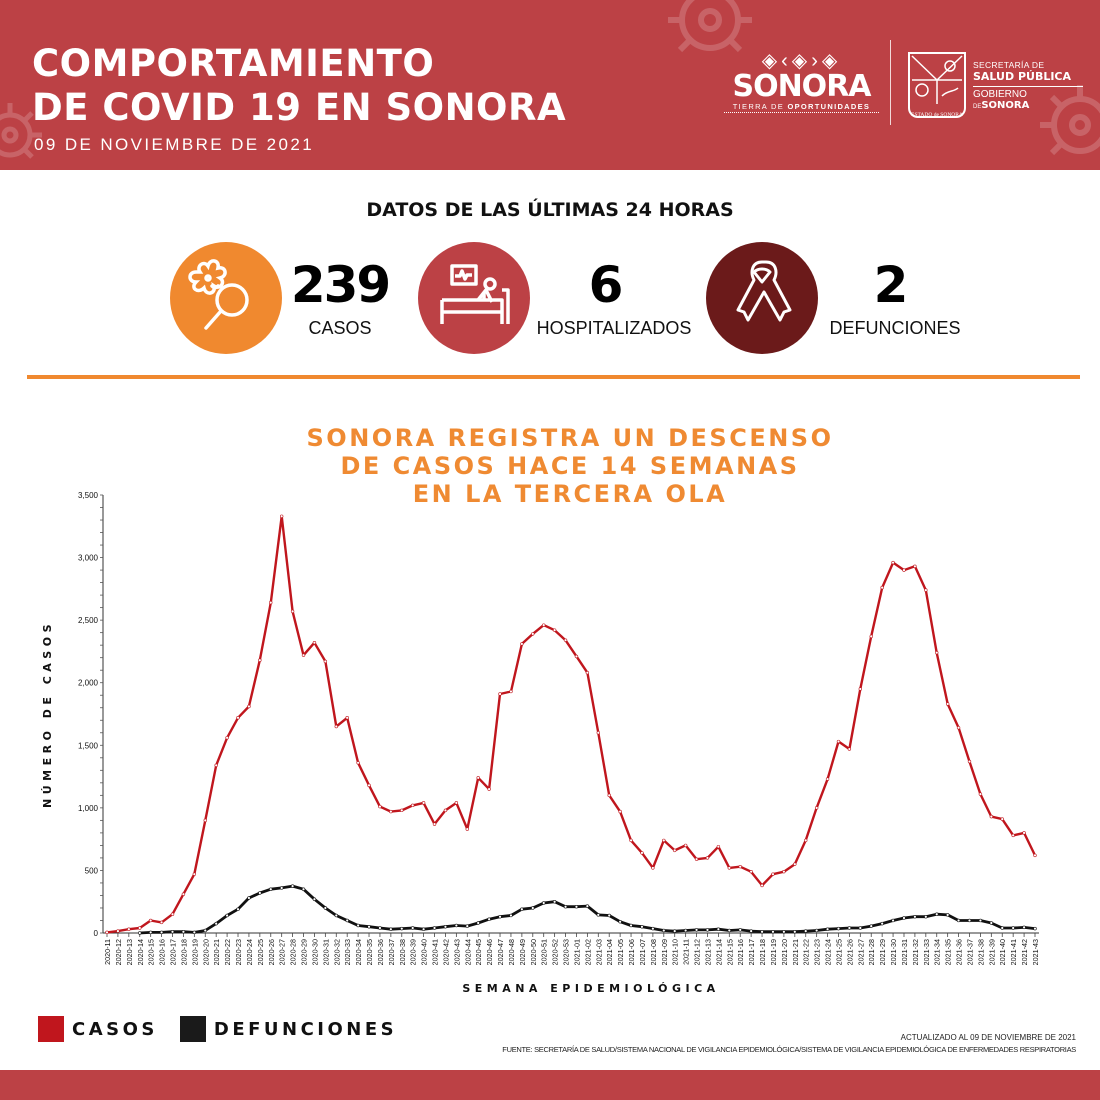 This screenshot has height=1100, width=1100. I want to click on y-tick-label: 3,500, so click(88, 495).